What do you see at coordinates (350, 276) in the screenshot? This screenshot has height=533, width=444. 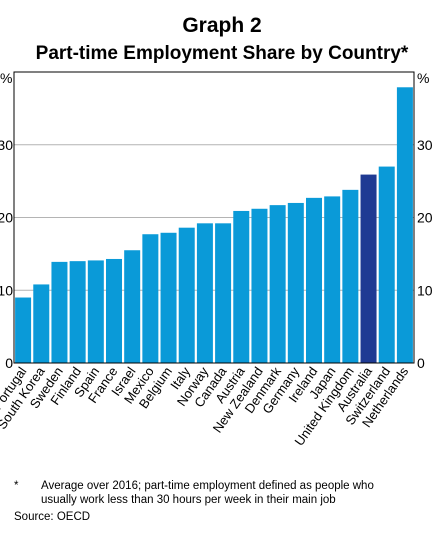 I see `bar-united-kingdom` at bounding box center [350, 276].